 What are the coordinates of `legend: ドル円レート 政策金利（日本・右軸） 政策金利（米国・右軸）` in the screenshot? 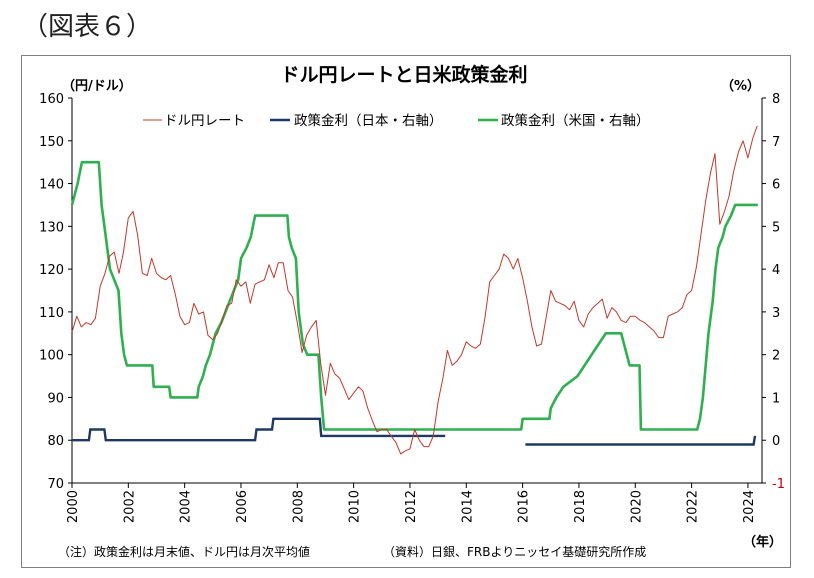 It's located at (396, 120).